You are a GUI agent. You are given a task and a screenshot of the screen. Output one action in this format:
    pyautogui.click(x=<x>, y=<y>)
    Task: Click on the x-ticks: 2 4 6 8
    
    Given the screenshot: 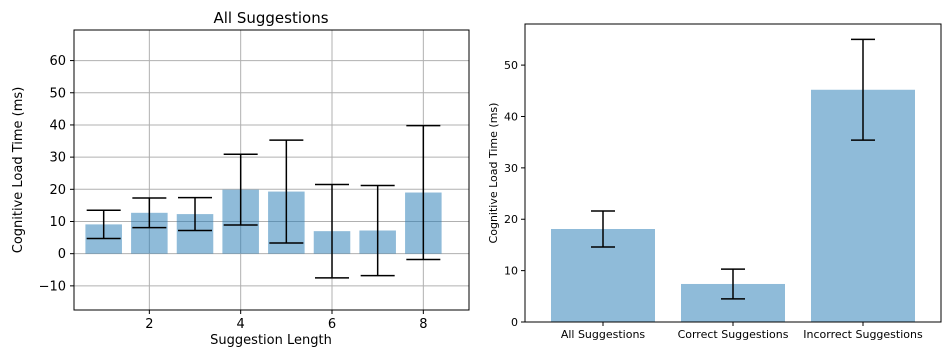 What is the action you would take?
    pyautogui.click(x=286, y=321)
    